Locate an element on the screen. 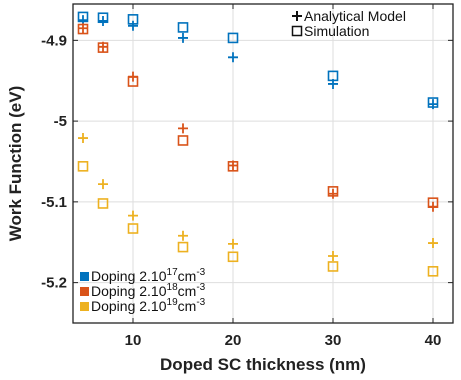 The height and width of the screenshot is (380, 461). marker-legend: Analytical Model Simulation is located at coordinates (348, 23).